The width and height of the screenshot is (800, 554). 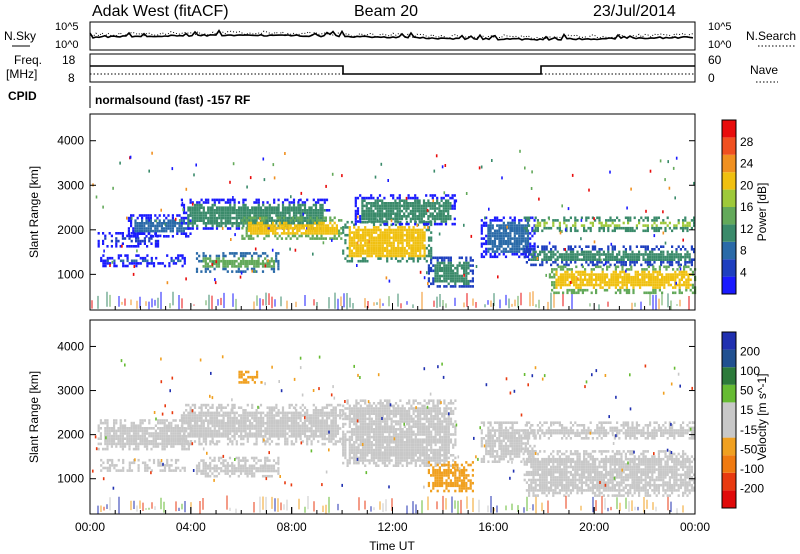 What do you see at coordinates (729, 207) in the screenshot?
I see `colorbar-frame` at bounding box center [729, 207].